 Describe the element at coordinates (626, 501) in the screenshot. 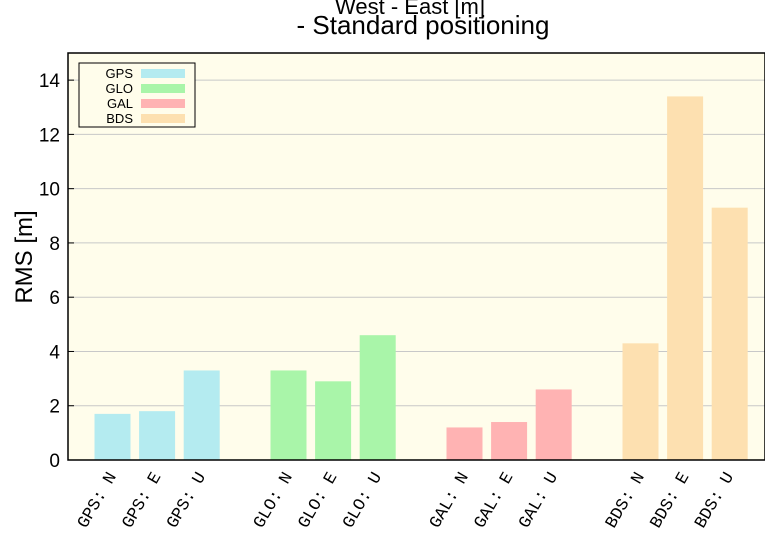

I see `x-tick-label: BDS: N` at that location.